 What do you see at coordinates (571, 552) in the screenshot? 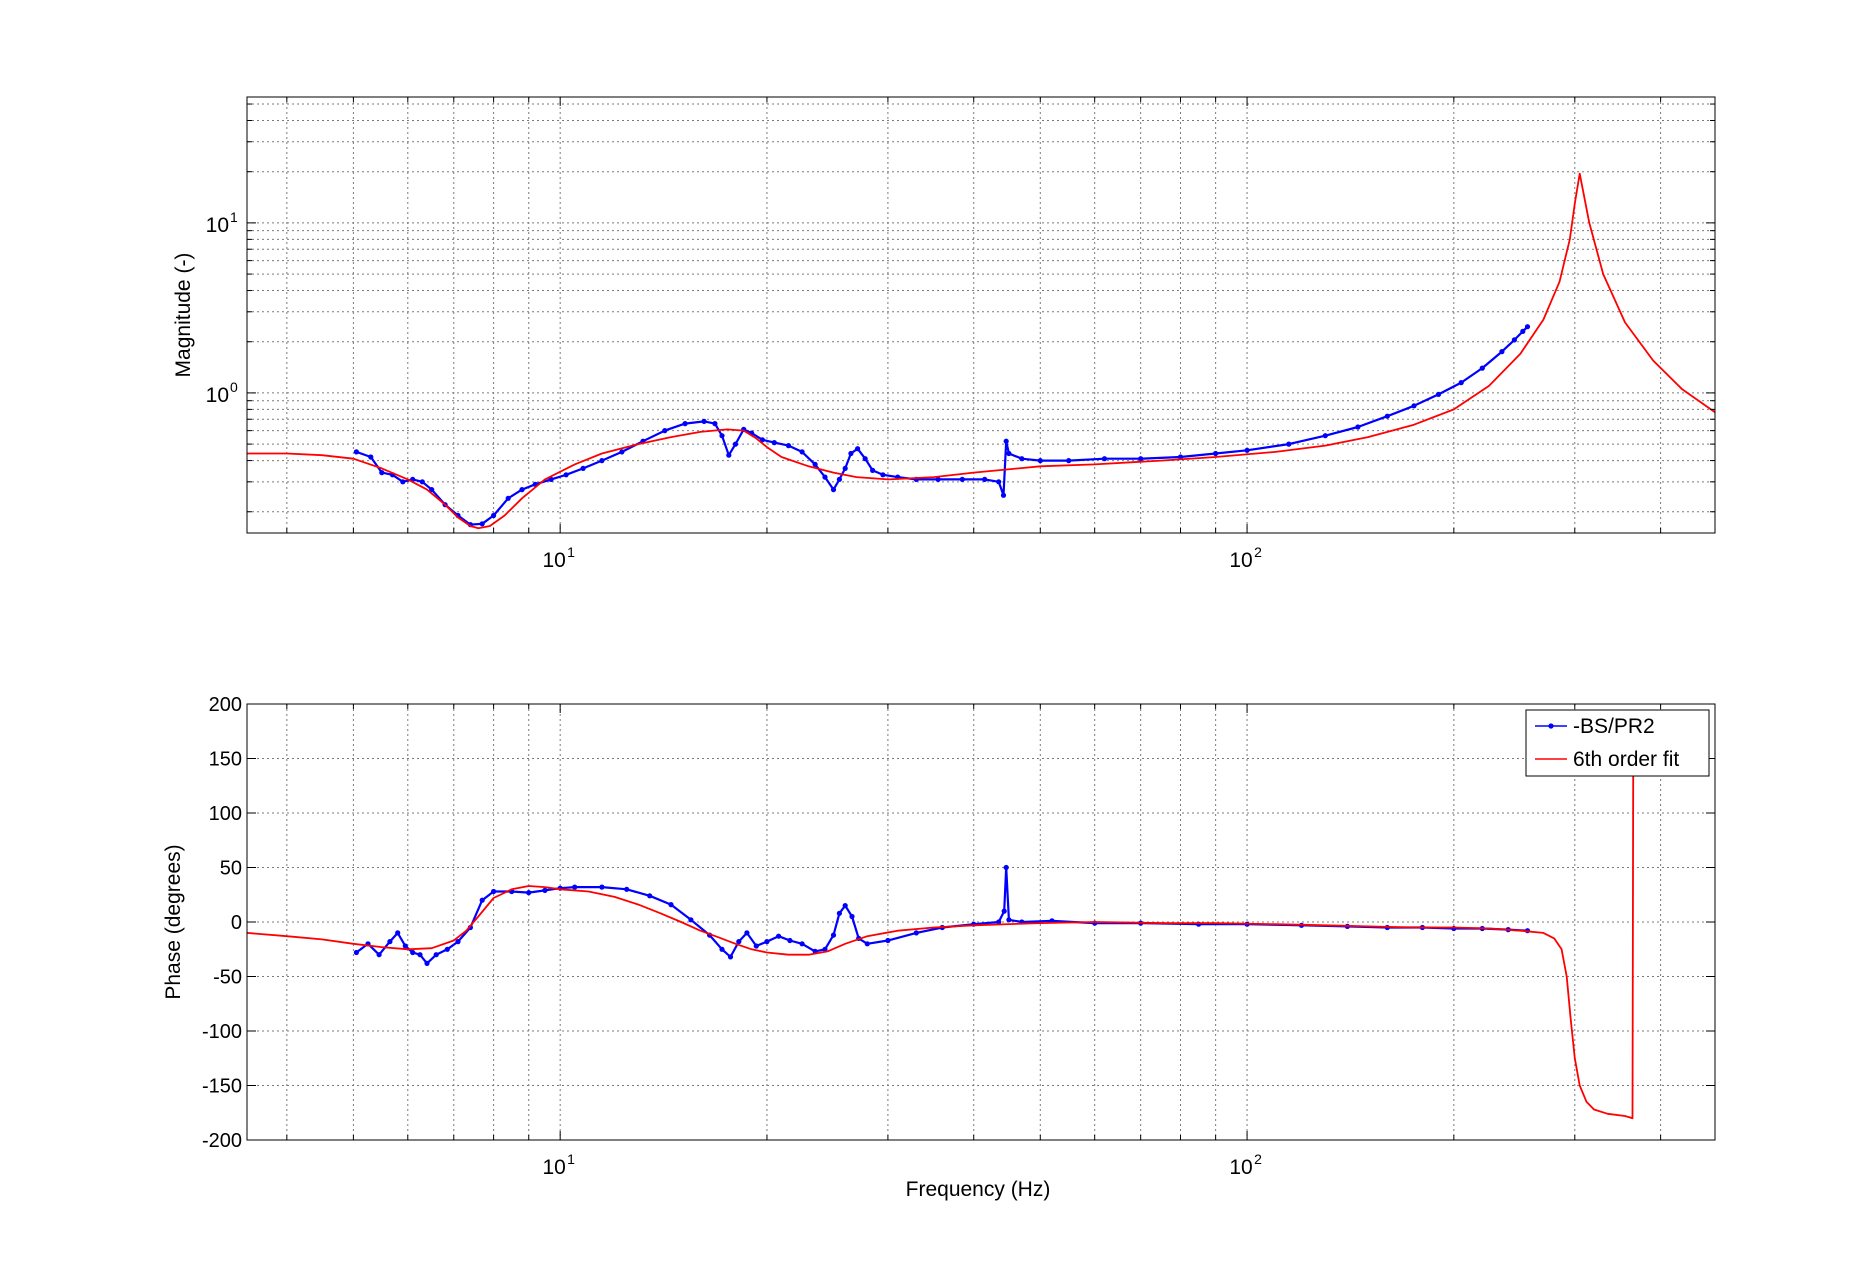
I see `x-tick-label-exponent: 1` at bounding box center [571, 552].